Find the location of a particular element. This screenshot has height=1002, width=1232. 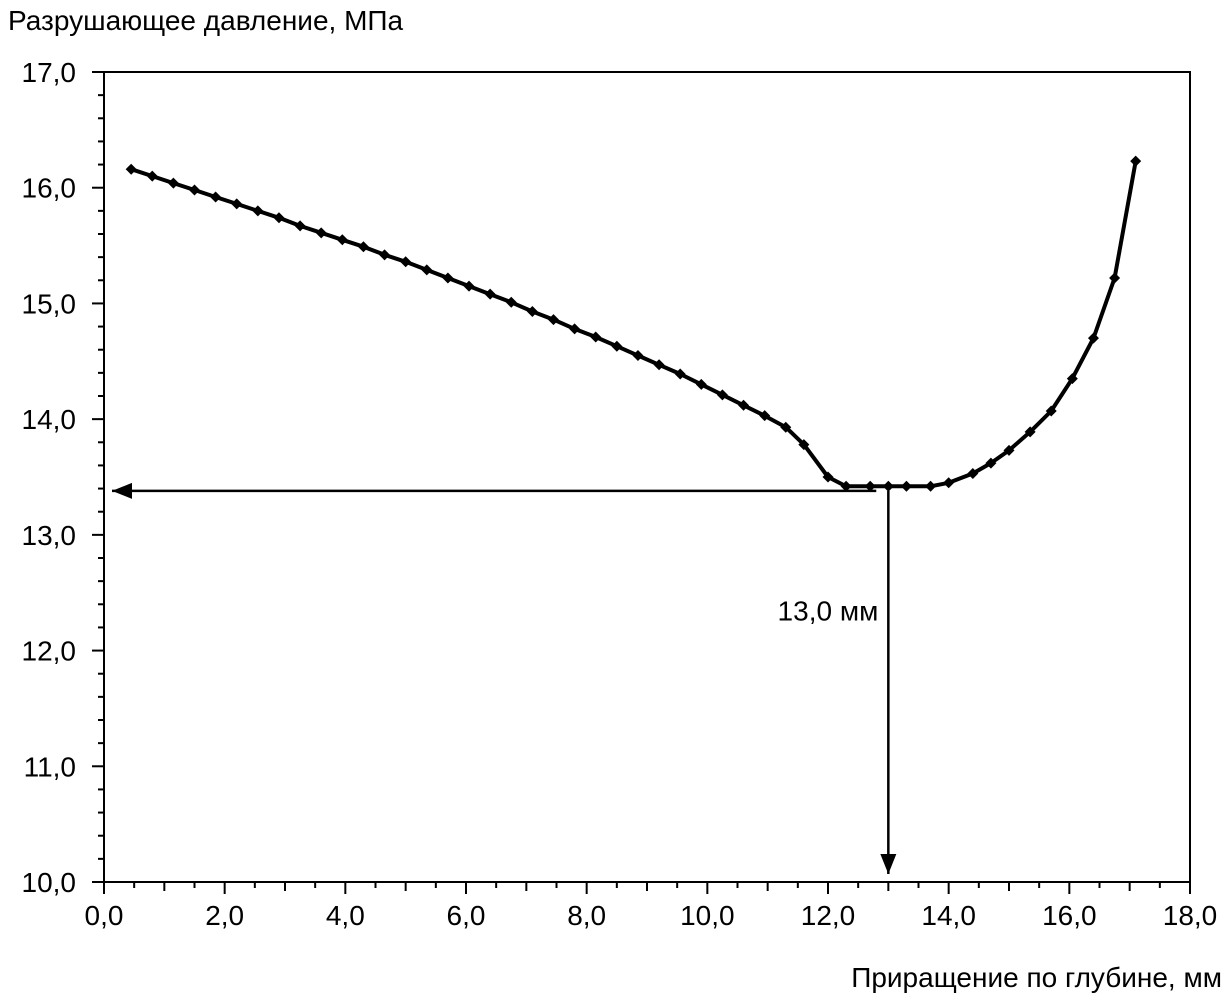

y-axis-ticks is located at coordinates (98, 477).